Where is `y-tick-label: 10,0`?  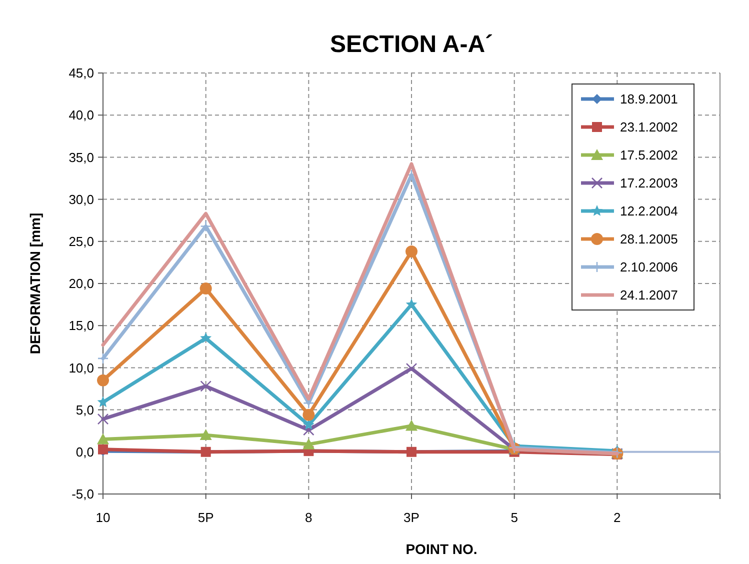
y-tick-label: 10,0 is located at coordinates (81, 368).